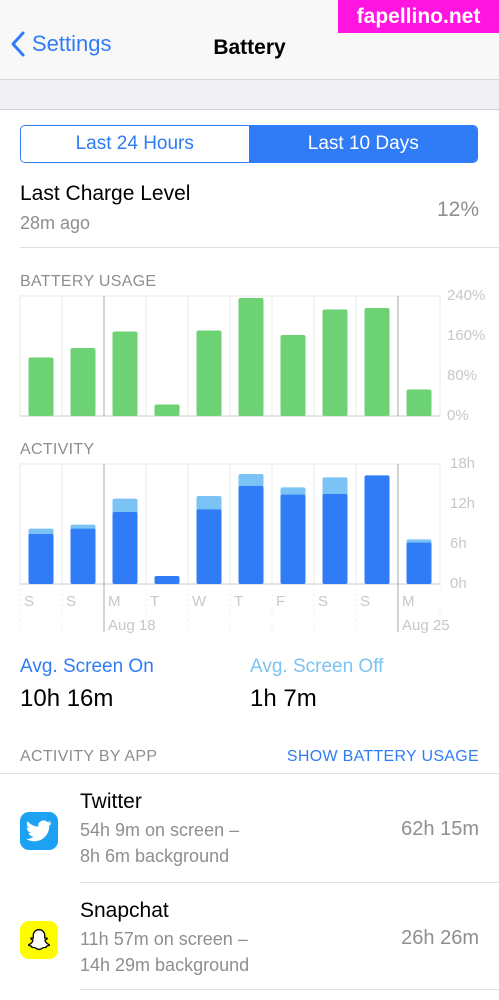 This screenshot has height=1000, width=499. I want to click on section-gap, so click(249, 95).